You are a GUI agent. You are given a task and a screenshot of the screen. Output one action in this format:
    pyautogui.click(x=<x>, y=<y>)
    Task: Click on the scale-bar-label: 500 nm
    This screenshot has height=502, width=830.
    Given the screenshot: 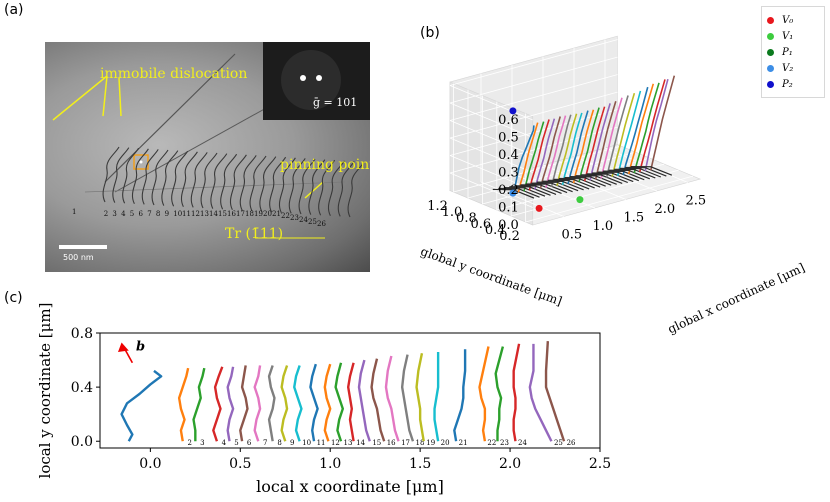 What is the action you would take?
    pyautogui.click(x=78, y=257)
    